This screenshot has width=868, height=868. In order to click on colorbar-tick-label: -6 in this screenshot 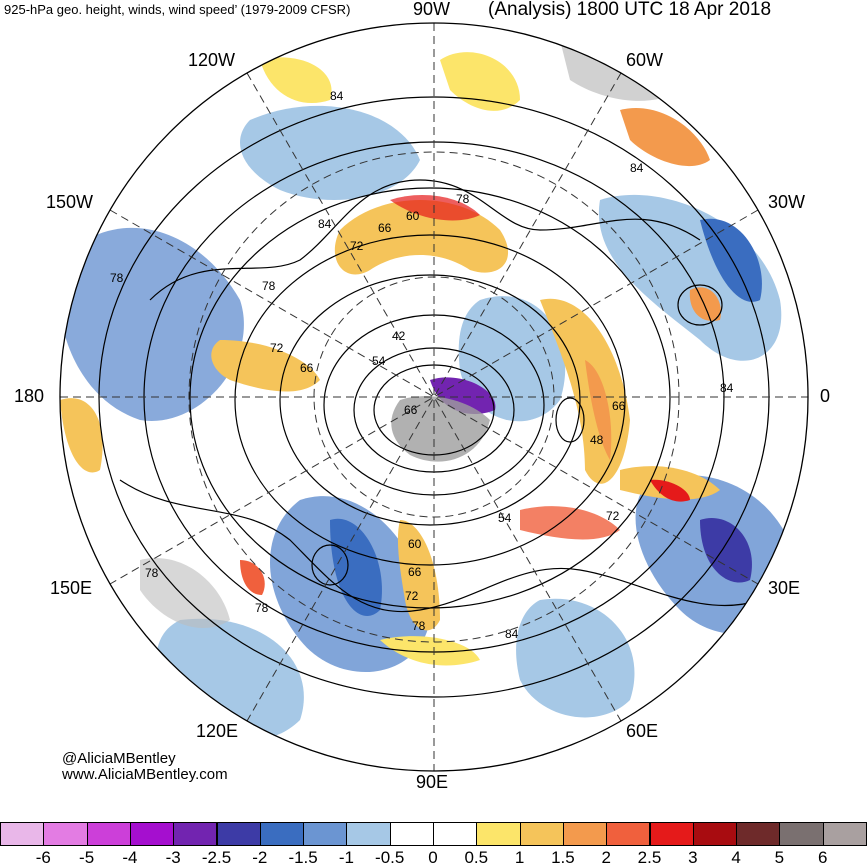, I will do `click(43, 857)`.